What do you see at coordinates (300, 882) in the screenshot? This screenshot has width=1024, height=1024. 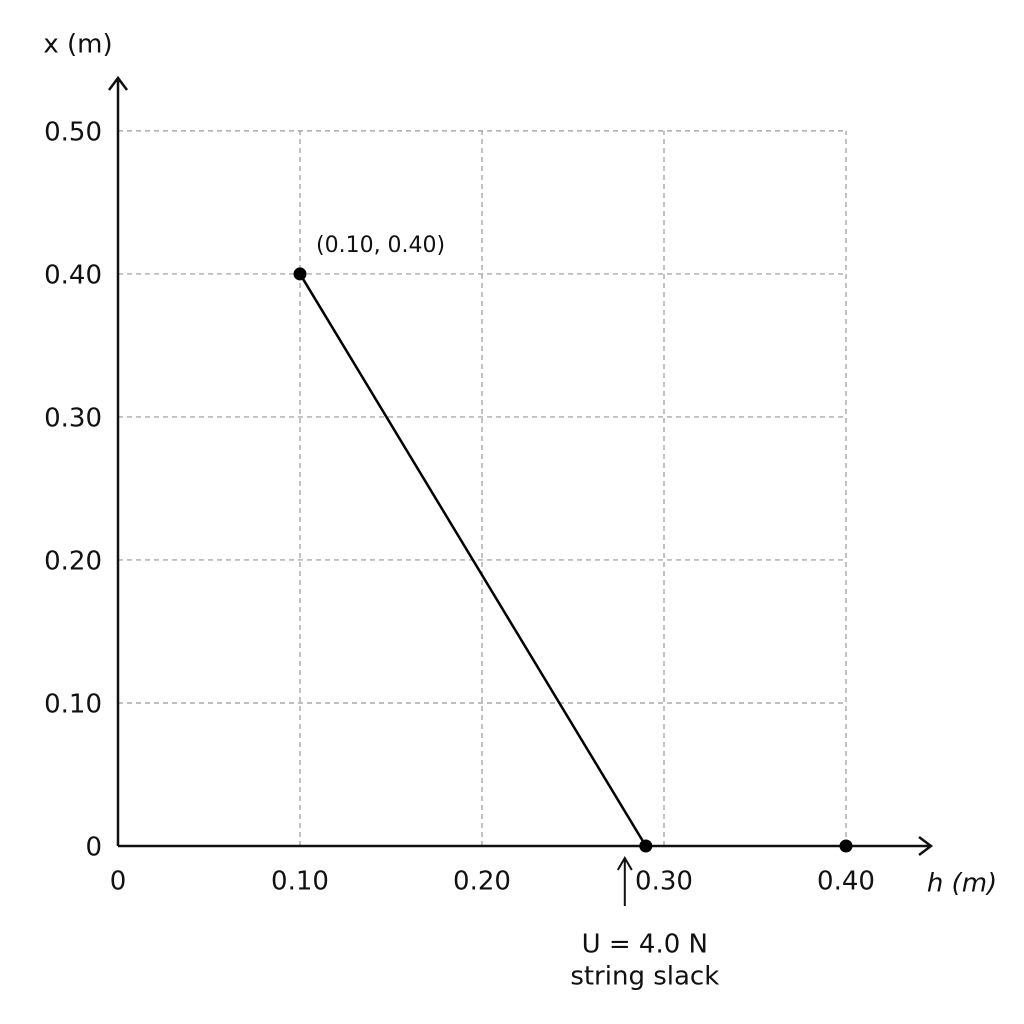 I see `x-tick-label: 0.10` at bounding box center [300, 882].